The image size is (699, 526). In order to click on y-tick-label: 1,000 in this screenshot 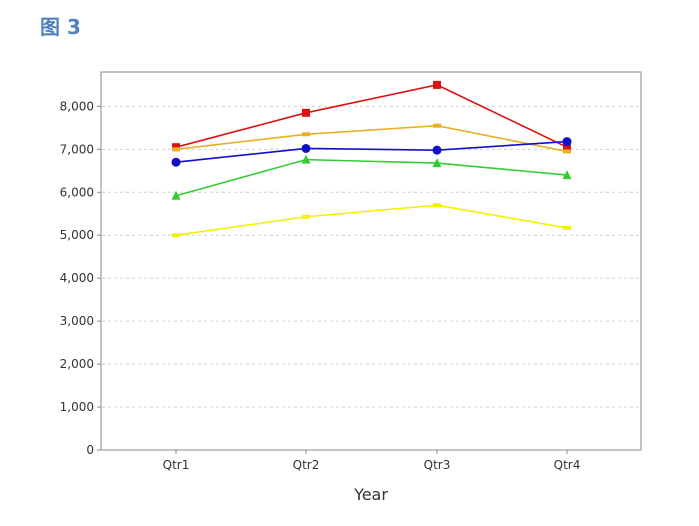, I will do `click(77, 407)`.